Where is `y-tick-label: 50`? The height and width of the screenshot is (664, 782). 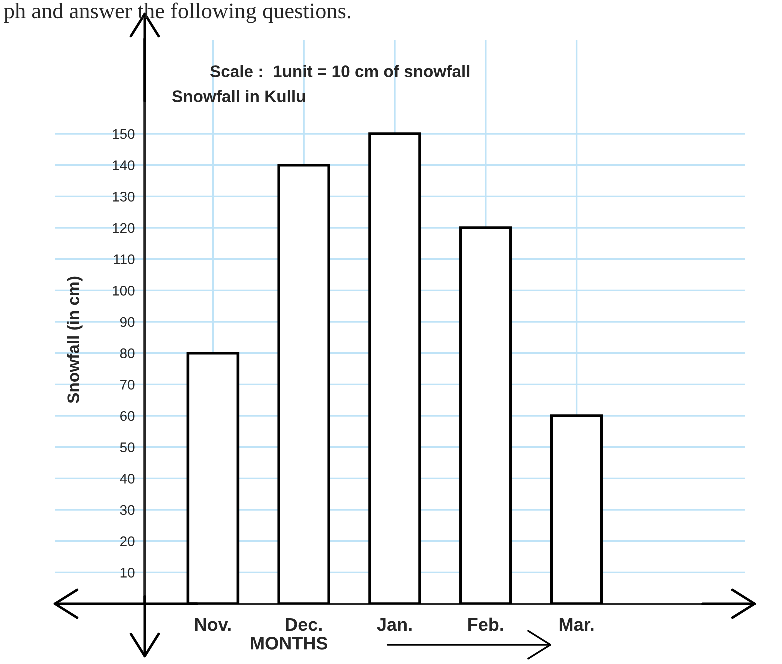 y-tick-label: 50 is located at coordinates (127, 447).